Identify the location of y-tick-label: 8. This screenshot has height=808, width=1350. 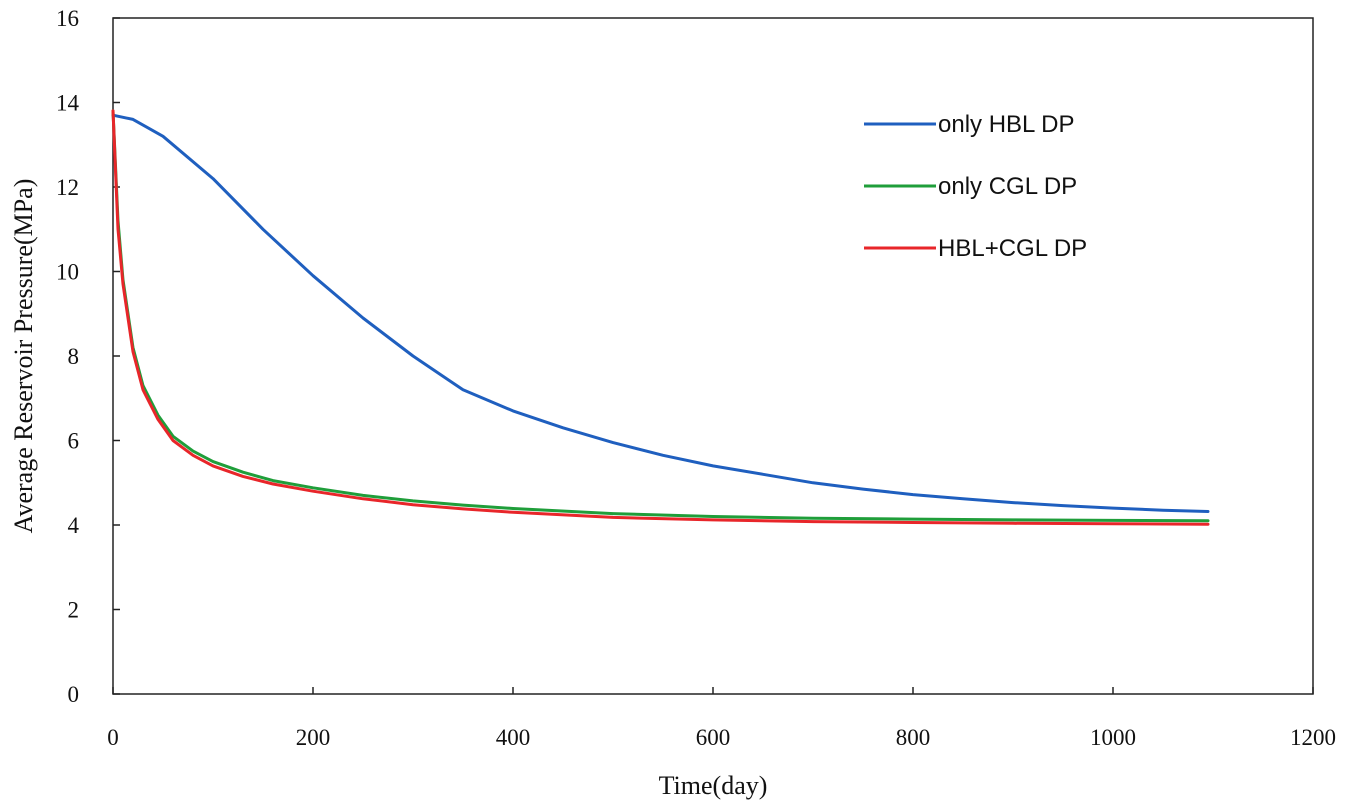
(74, 356).